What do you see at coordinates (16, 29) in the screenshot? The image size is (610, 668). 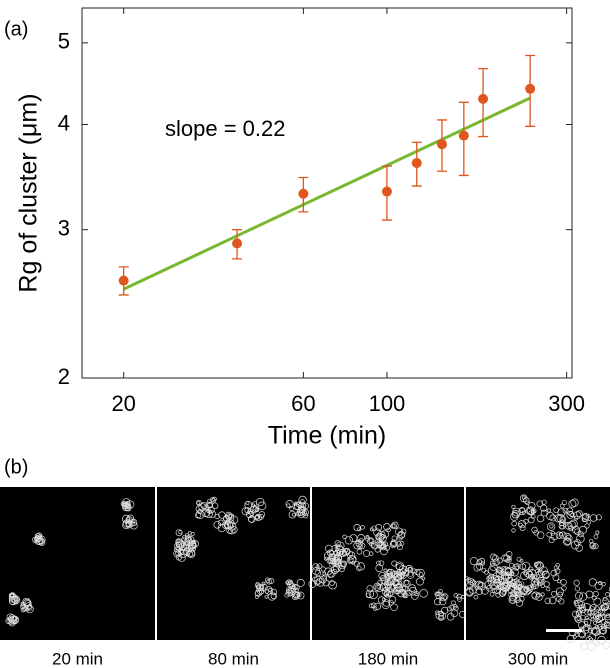 I see `panel-label: (a)` at bounding box center [16, 29].